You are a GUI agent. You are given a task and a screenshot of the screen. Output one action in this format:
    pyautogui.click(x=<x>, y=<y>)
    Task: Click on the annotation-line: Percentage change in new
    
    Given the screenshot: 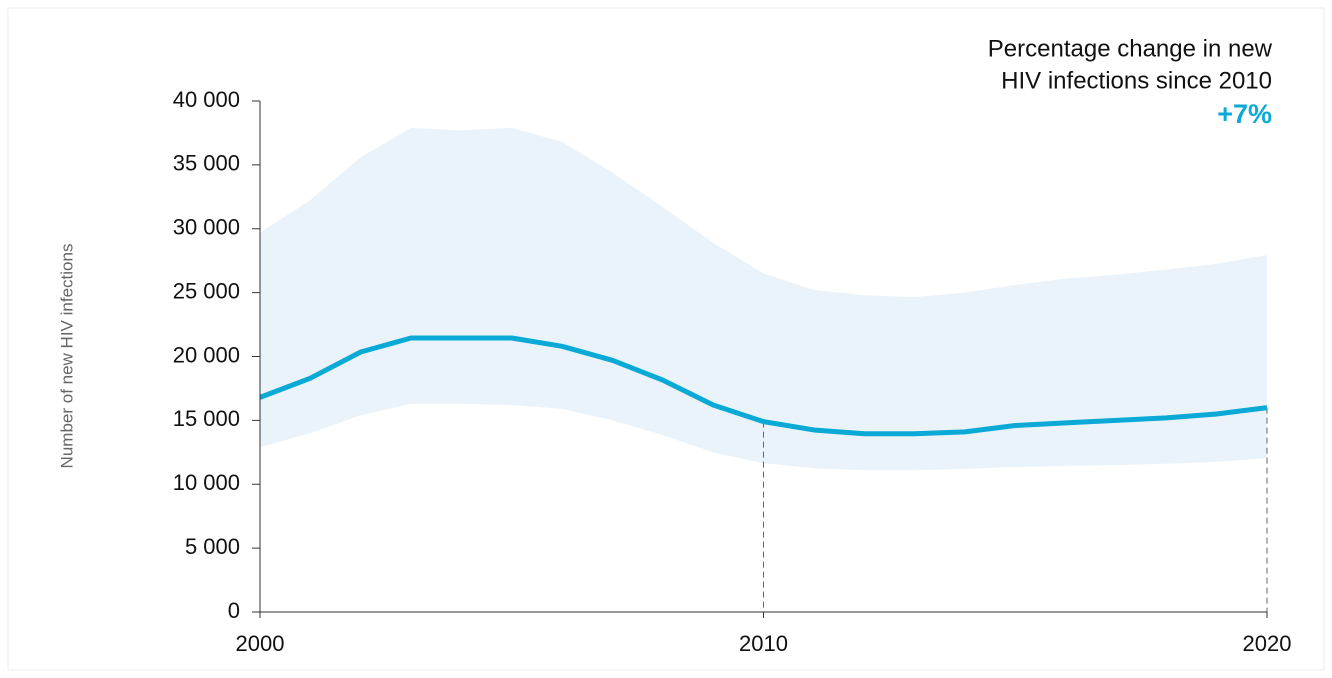 What is the action you would take?
    pyautogui.click(x=1130, y=48)
    